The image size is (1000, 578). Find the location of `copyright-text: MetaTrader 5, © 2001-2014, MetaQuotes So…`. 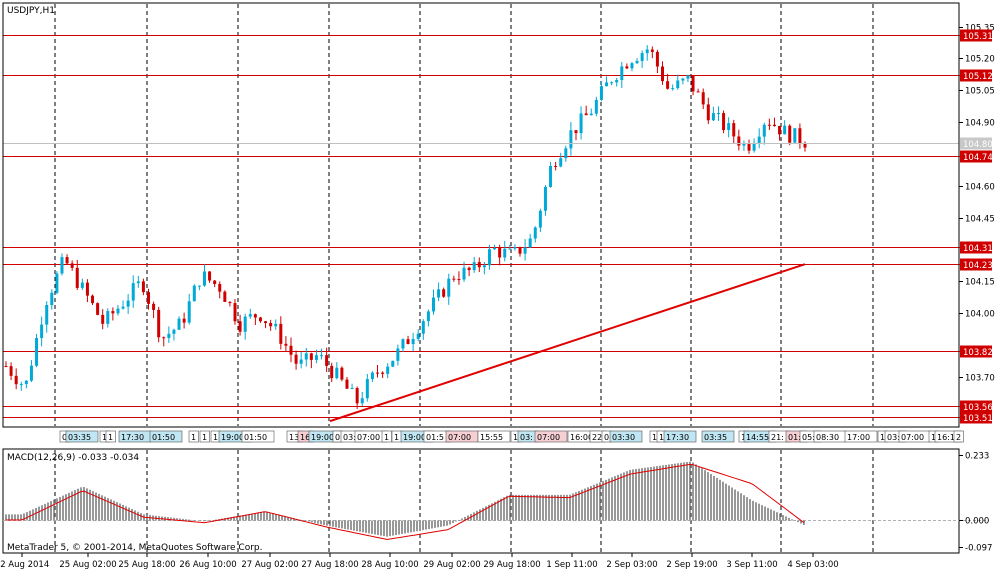

copyright-text: MetaTrader 5, © 2001-2014, MetaQuotes So… is located at coordinates (135, 548).